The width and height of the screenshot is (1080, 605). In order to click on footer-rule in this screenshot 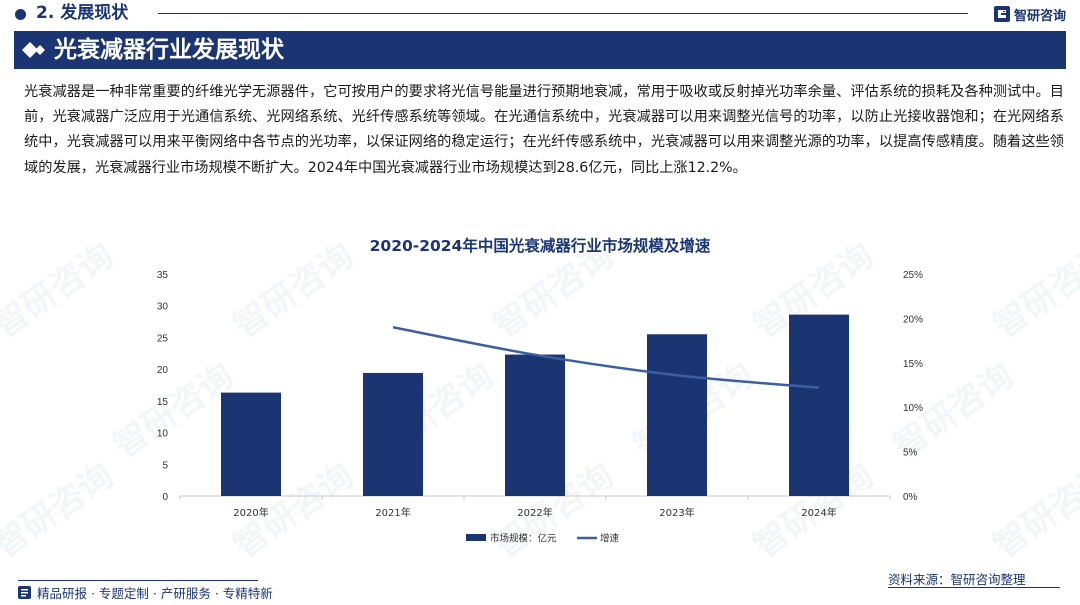, I will do `click(138, 580)`.